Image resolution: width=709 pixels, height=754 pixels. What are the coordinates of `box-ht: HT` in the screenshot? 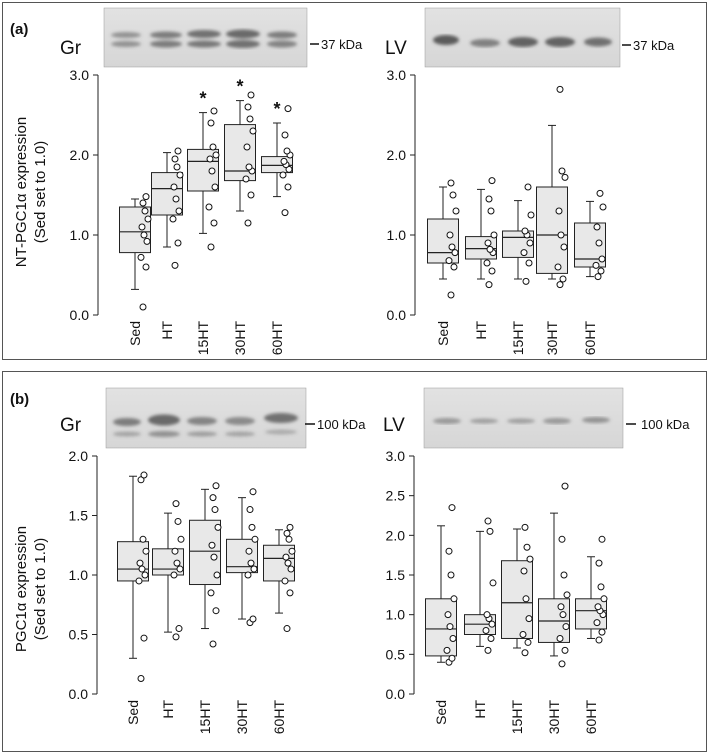 It's located at (168, 609).